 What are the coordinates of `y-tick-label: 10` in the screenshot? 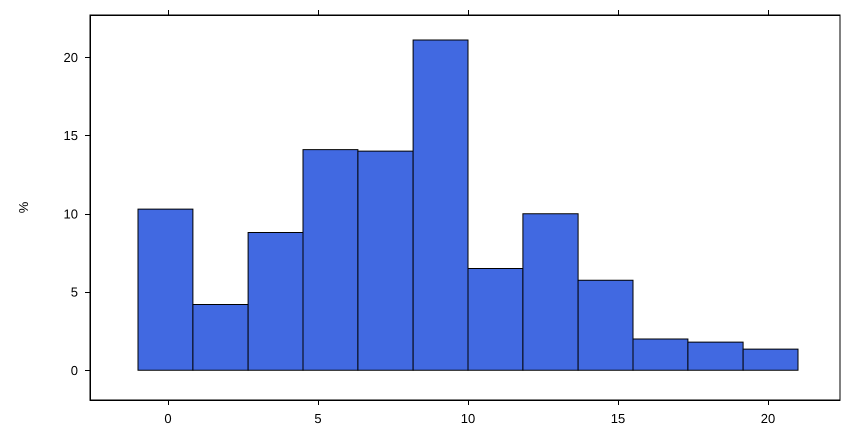 It's located at (71, 214).